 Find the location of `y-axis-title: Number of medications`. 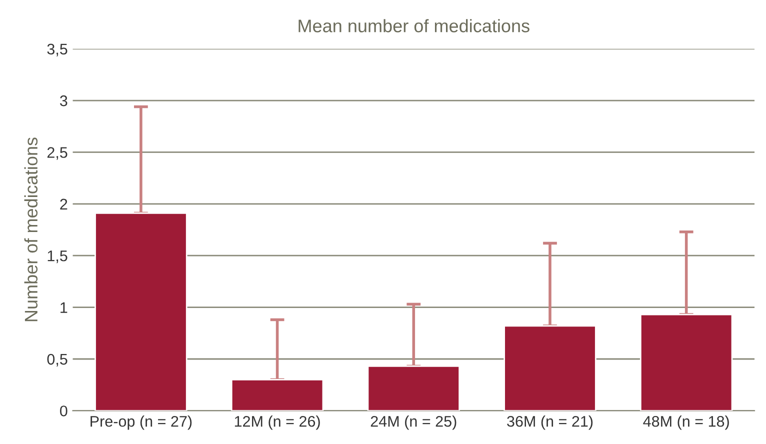

y-axis-title: Number of medications is located at coordinates (31, 230).